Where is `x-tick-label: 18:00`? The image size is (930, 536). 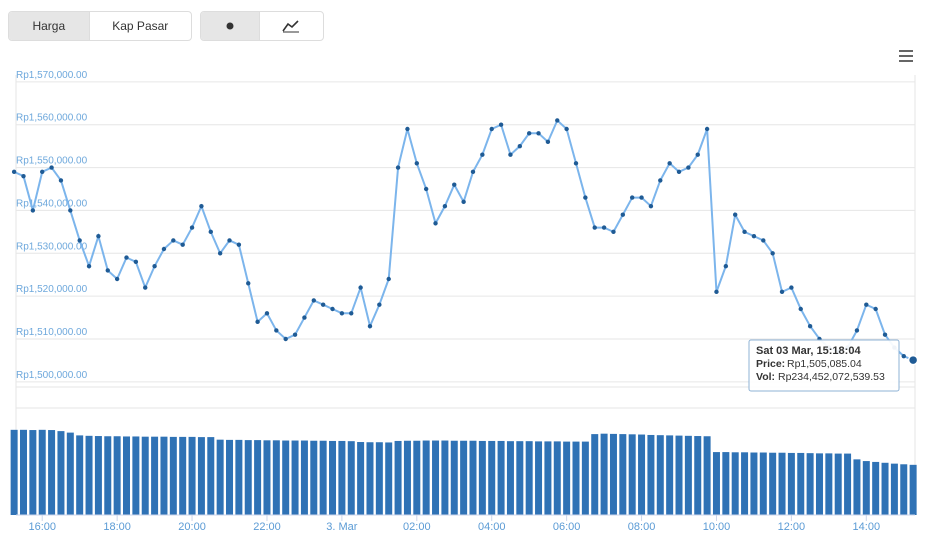 x-tick-label: 18:00 is located at coordinates (117, 527).